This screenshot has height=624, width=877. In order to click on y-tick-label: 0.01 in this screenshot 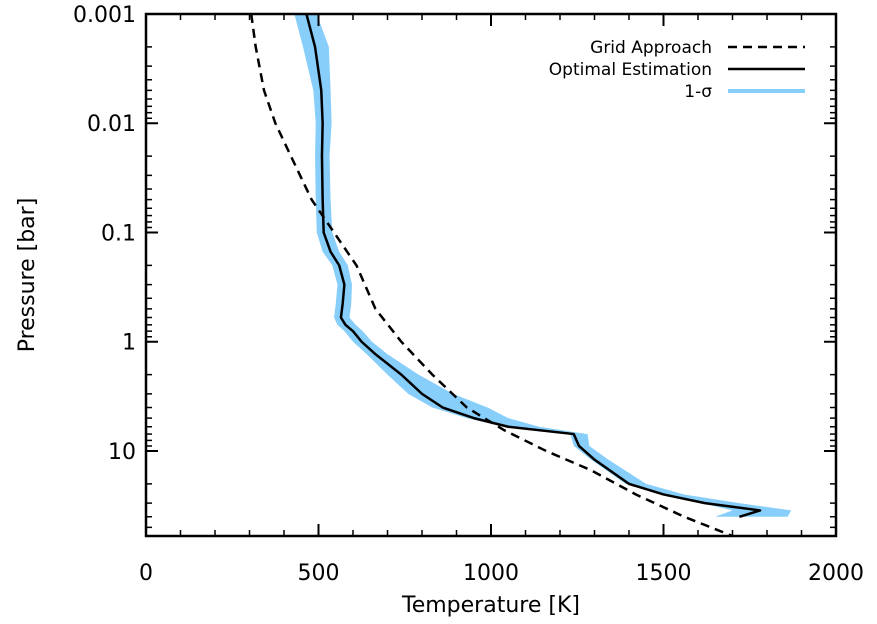, I will do `click(111, 124)`.